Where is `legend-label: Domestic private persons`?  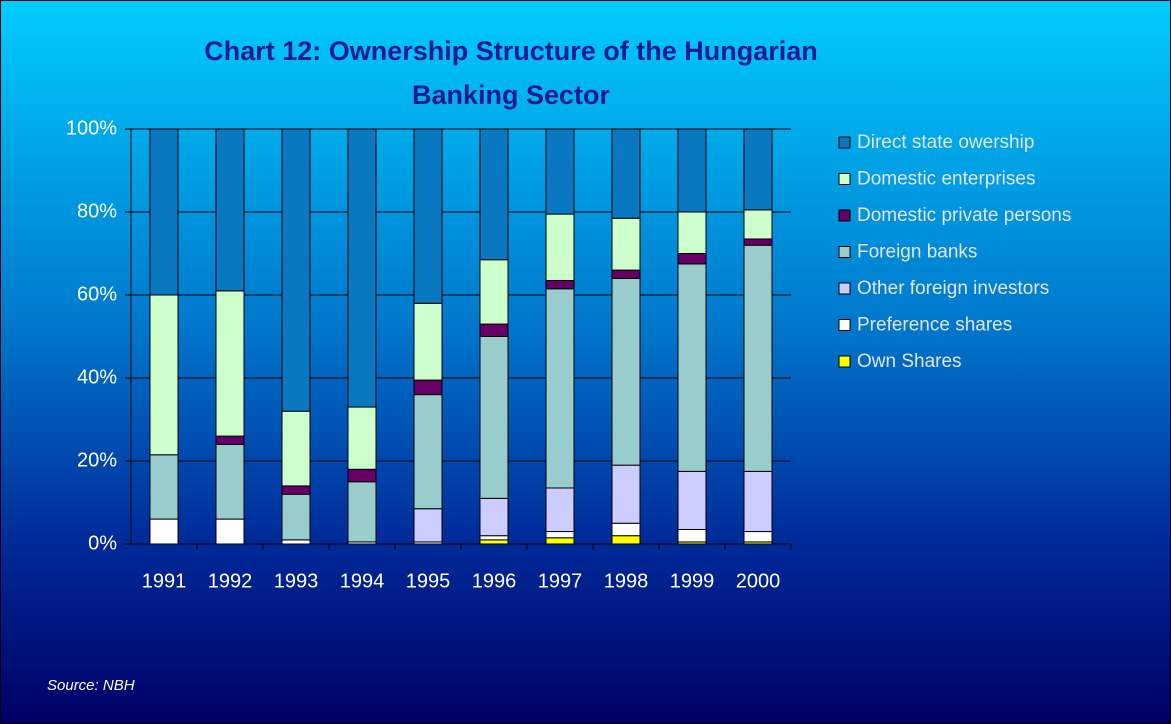 legend-label: Domestic private persons is located at coordinates (964, 215).